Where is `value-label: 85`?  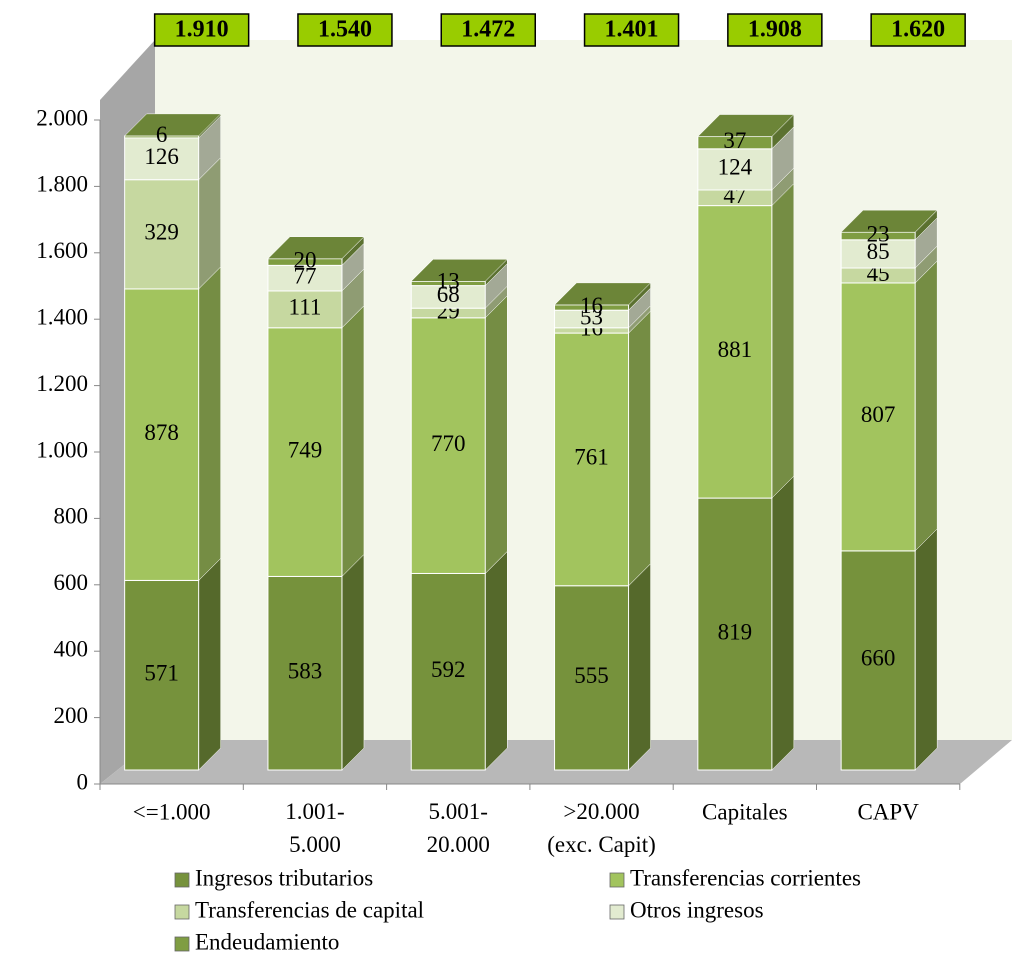 value-label: 85 is located at coordinates (878, 251).